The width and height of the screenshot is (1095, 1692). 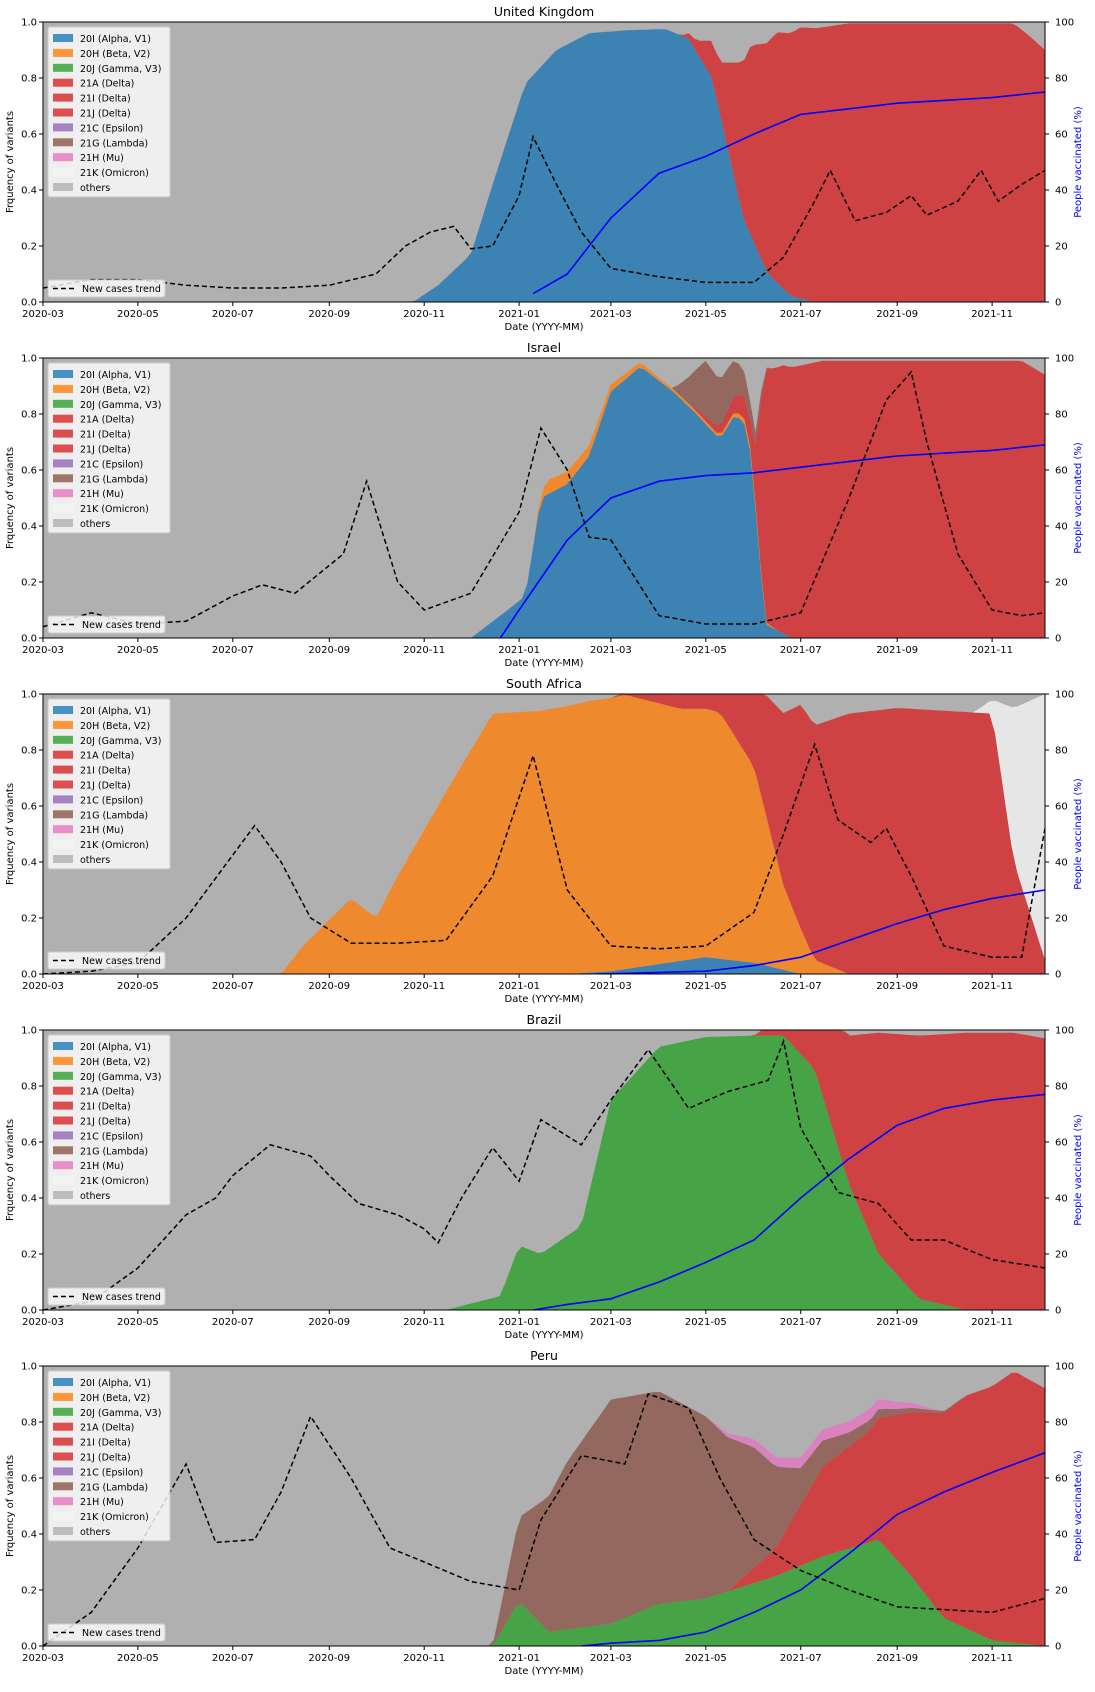 What do you see at coordinates (1061, 1535) in the screenshot?
I see `y-right-tick-label: 40` at bounding box center [1061, 1535].